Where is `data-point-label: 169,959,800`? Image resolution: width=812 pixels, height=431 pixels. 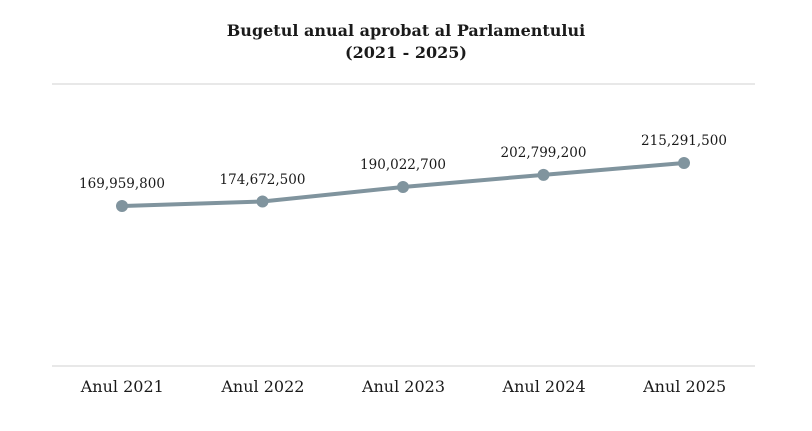
data-point-label: 169,959,800 is located at coordinates (122, 184).